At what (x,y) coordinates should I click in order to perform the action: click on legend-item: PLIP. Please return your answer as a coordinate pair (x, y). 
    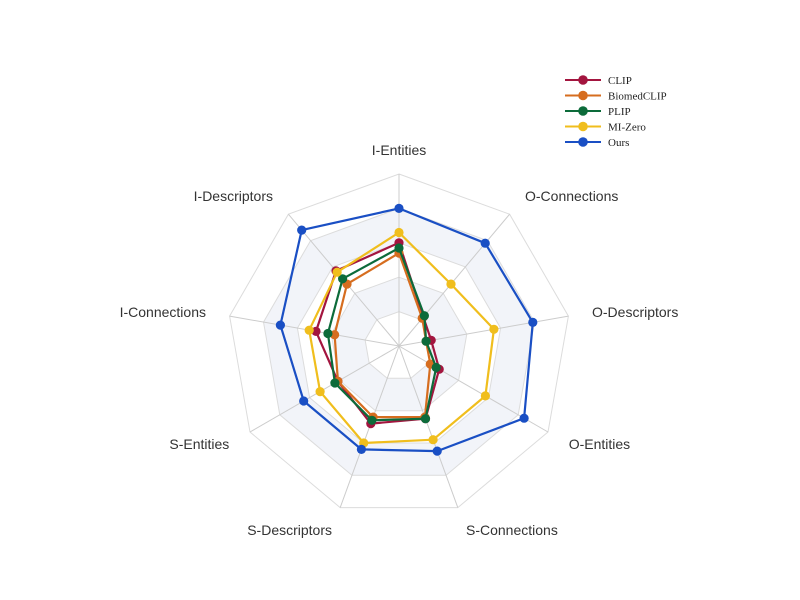
    Looking at the image, I should click on (598, 112).